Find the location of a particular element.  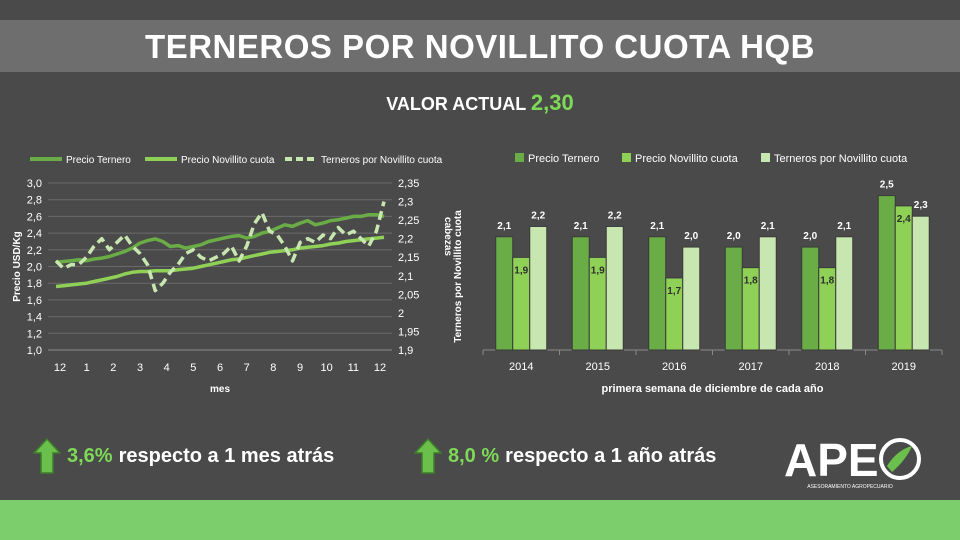

y-left-tick-label: 1,2 is located at coordinates (34, 334).